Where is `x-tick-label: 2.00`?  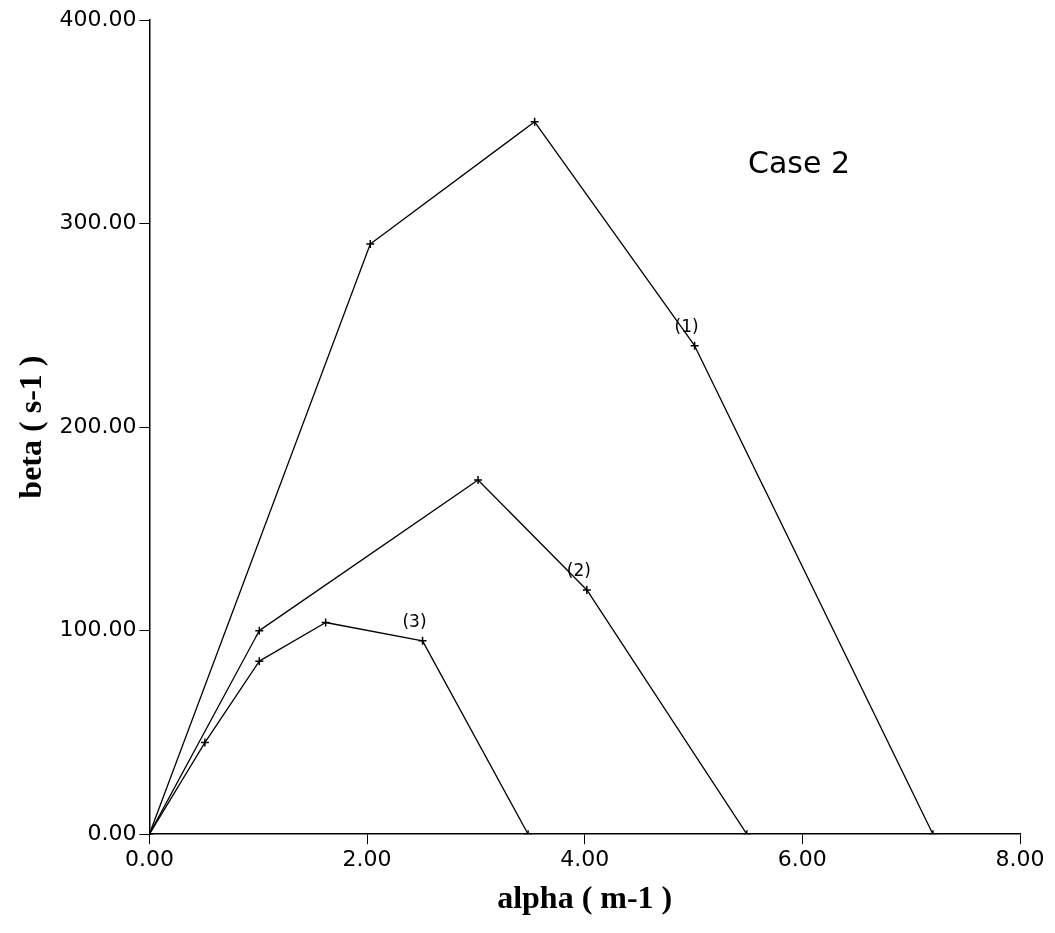
x-tick-label: 2.00 is located at coordinates (367, 859).